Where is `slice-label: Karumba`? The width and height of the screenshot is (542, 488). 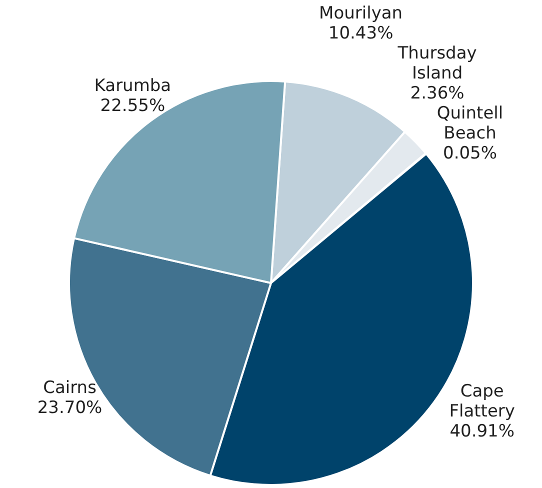
slice-label: Karumba is located at coordinates (133, 86).